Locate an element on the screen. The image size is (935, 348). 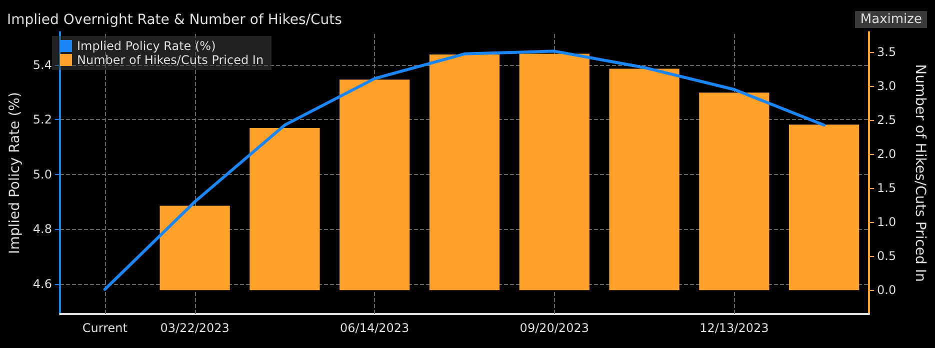
x-tick-label: 06/14/2023 is located at coordinates (375, 328).